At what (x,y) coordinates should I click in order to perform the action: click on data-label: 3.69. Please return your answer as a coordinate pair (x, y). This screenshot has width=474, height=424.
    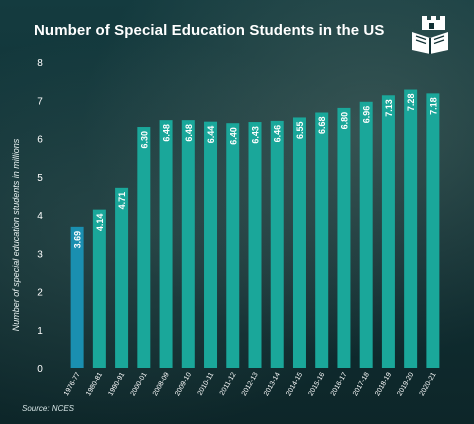
    Looking at the image, I should click on (78, 240).